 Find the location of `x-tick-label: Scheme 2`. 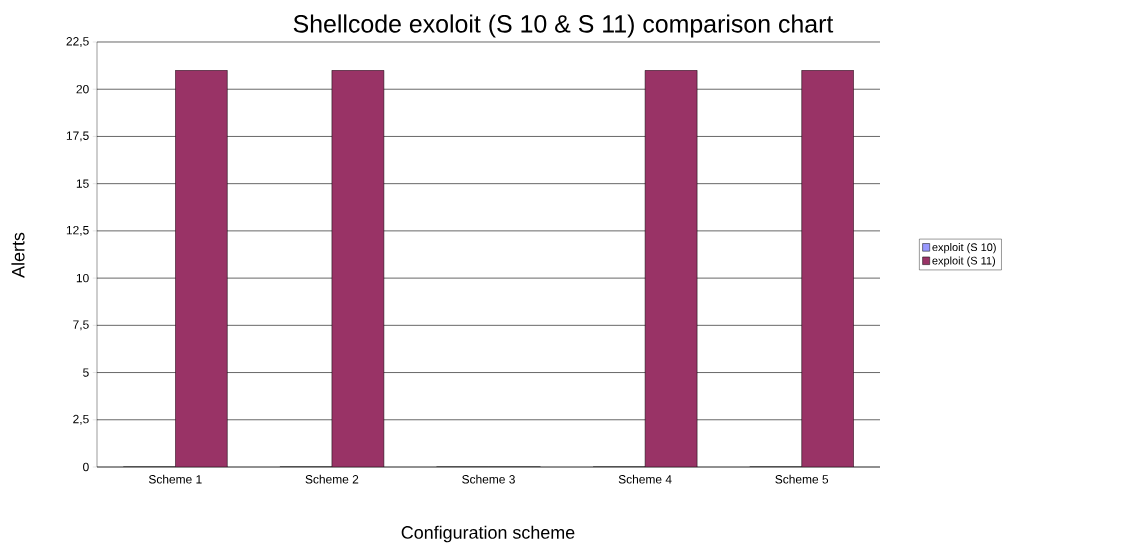

x-tick-label: Scheme 2 is located at coordinates (332, 479).